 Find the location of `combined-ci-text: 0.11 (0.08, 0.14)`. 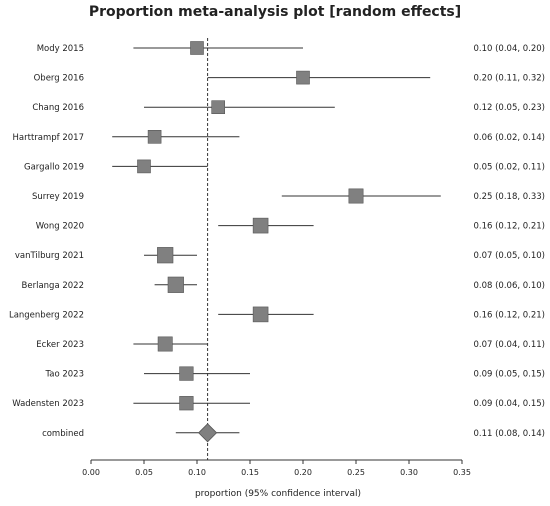

combined-ci-text: 0.11 (0.08, 0.14) is located at coordinates (509, 434).